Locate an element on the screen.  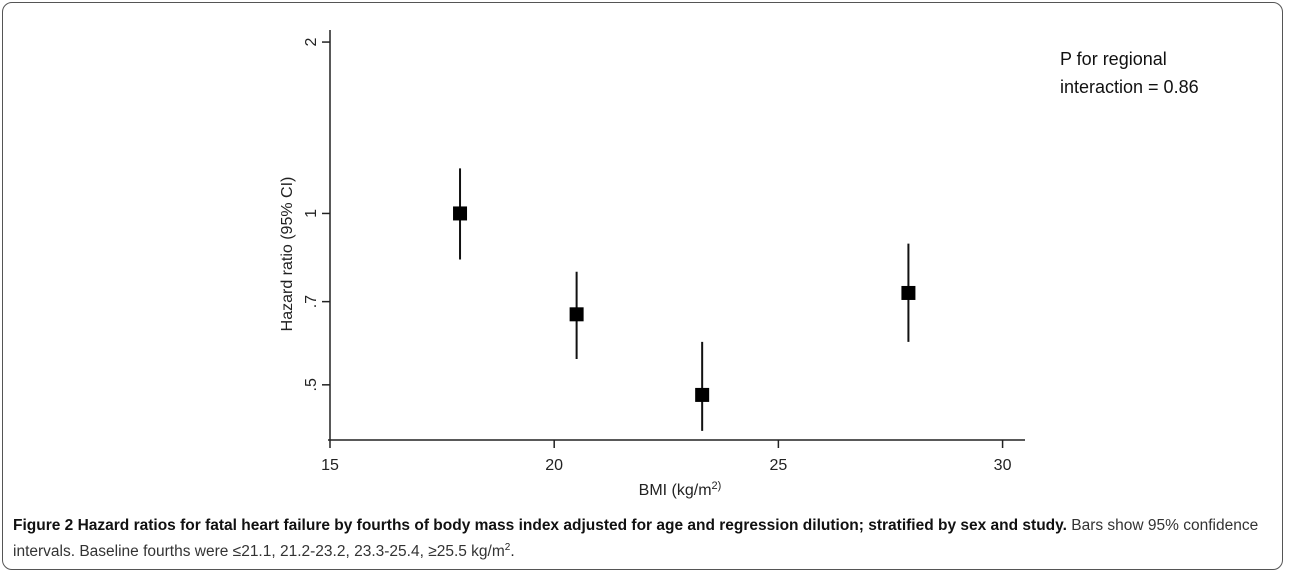
x-tick-label: 30 is located at coordinates (1003, 465).